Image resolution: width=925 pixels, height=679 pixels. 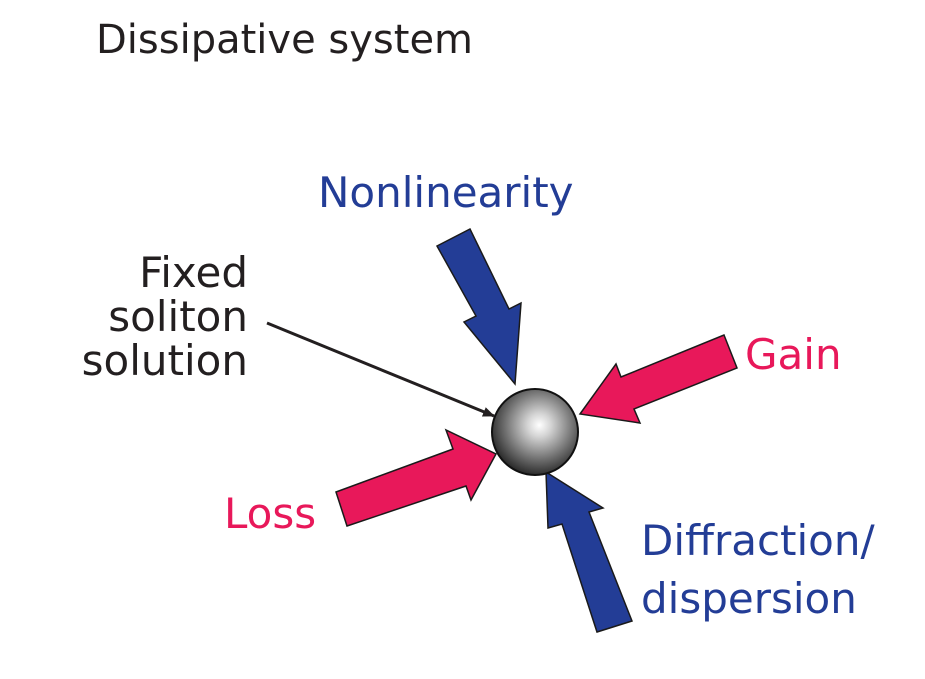 What do you see at coordinates (446, 192) in the screenshot?
I see `nonlinearity-label: Nonlinearity` at bounding box center [446, 192].